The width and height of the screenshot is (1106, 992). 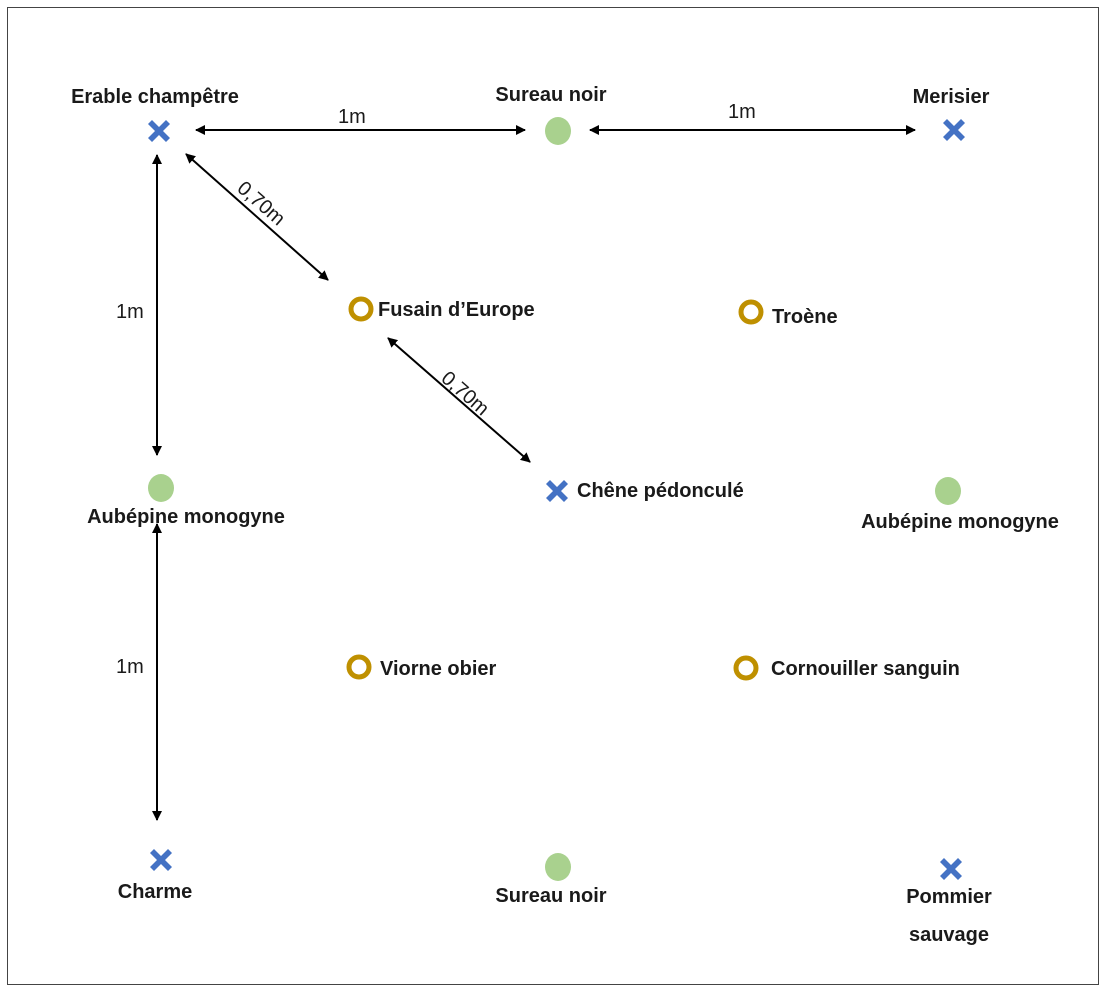 What do you see at coordinates (805, 317) in the screenshot?
I see `plant-label-troene: Troène` at bounding box center [805, 317].